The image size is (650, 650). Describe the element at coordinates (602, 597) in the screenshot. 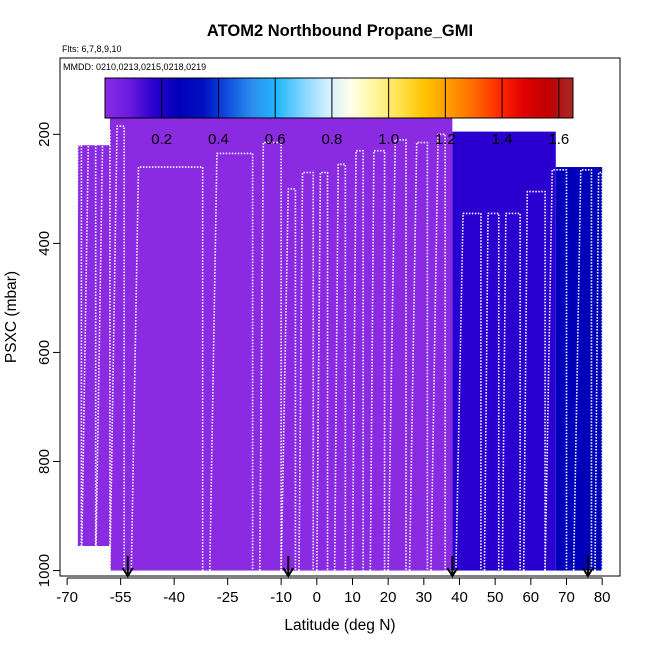

I see `x-tick-label: 80` at that location.